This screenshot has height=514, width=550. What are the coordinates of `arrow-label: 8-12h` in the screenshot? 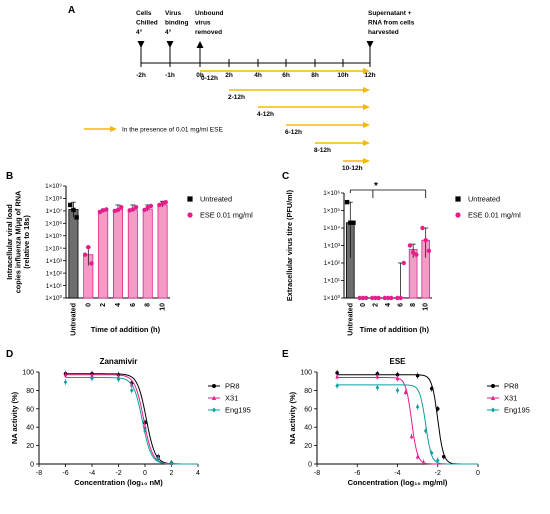 It's located at (322, 150).